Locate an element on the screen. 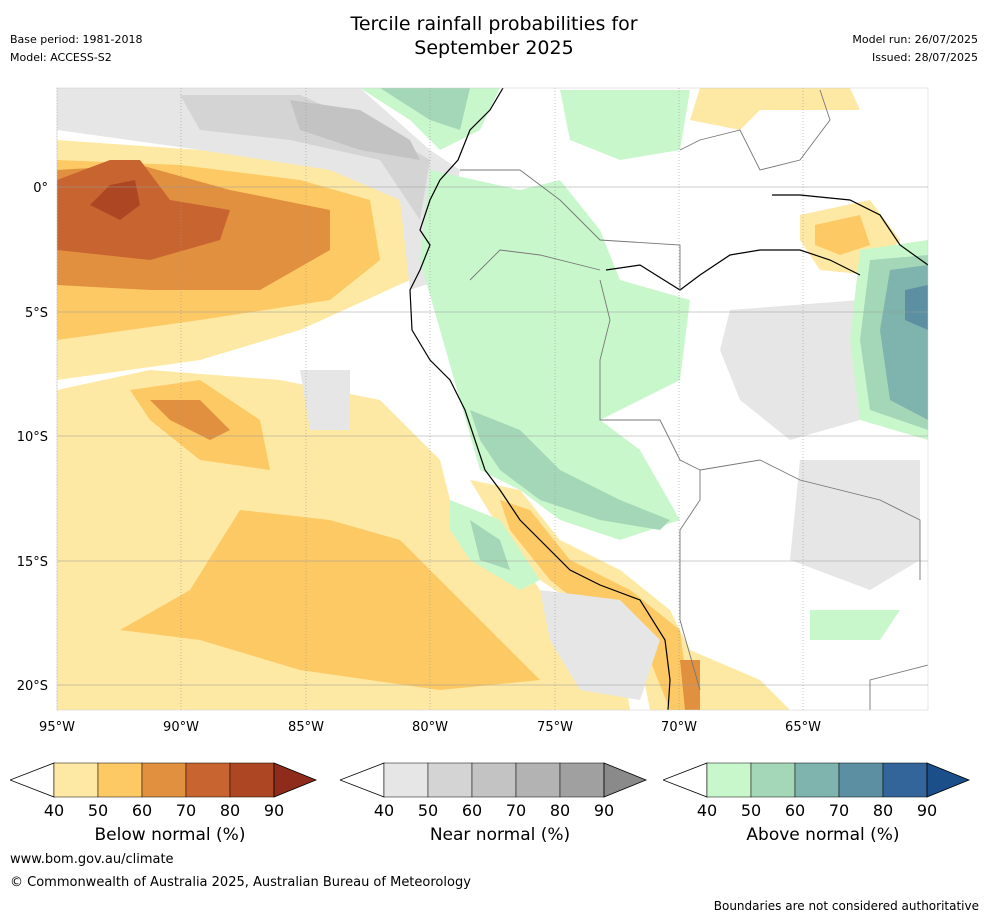 This screenshot has height=919, width=988. issued-label: Issued: 28/07/2025 is located at coordinates (924, 57).